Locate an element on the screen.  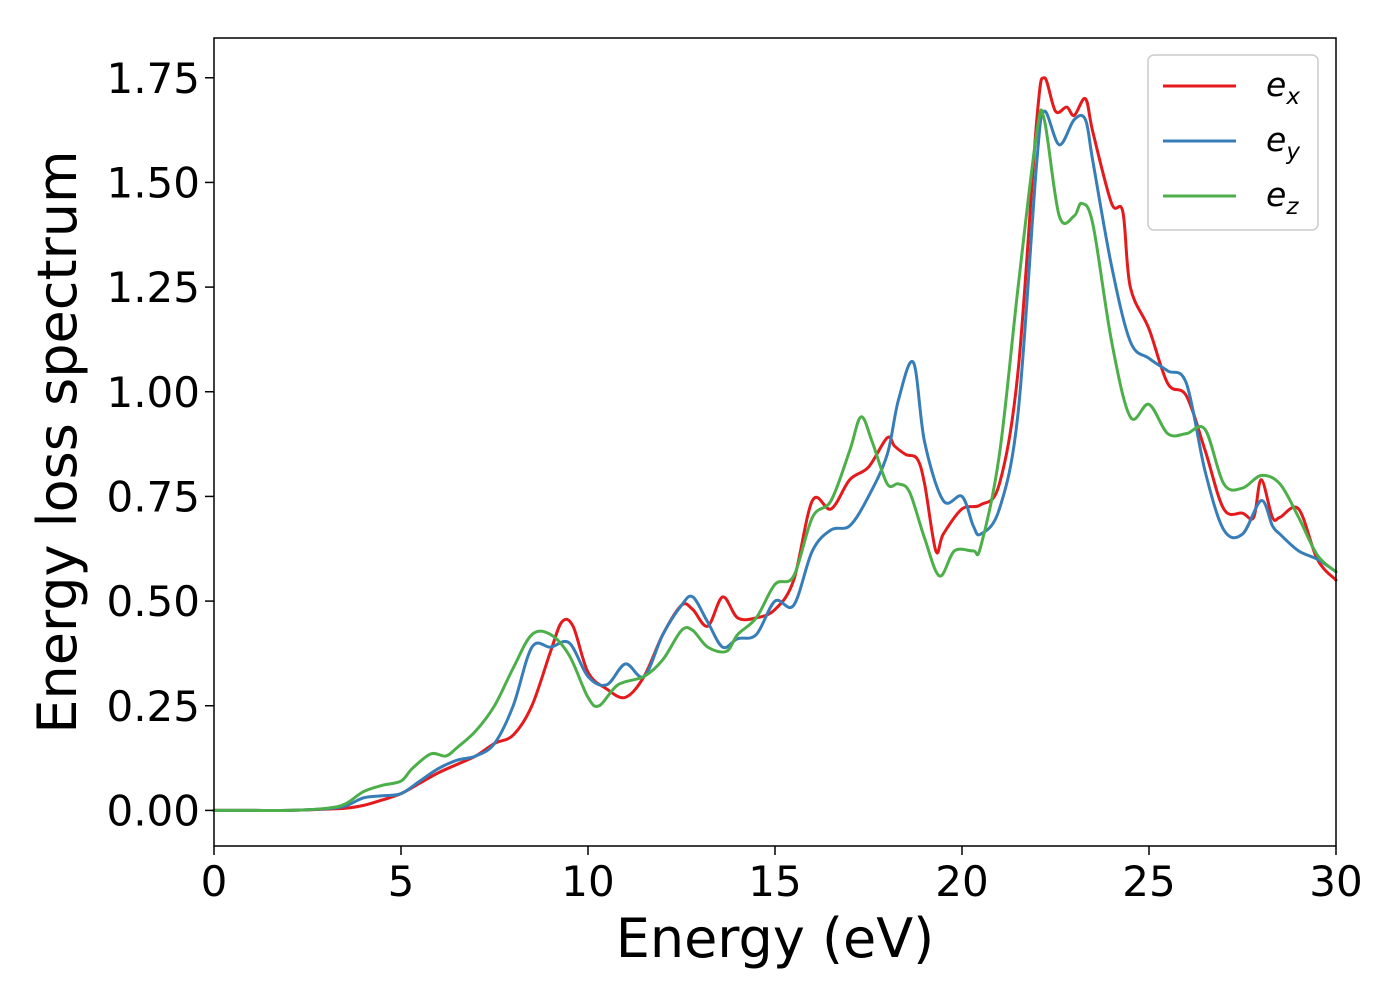
y-tick-label: 1.50 is located at coordinates (153, 182).